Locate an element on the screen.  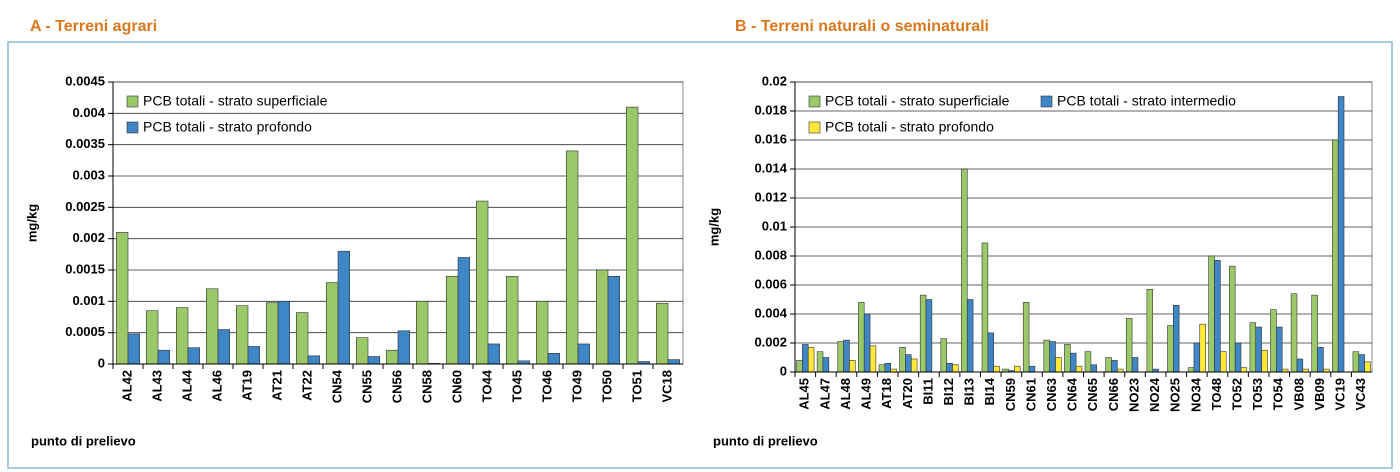
y-tick-label: 0.01 is located at coordinates (774, 225).